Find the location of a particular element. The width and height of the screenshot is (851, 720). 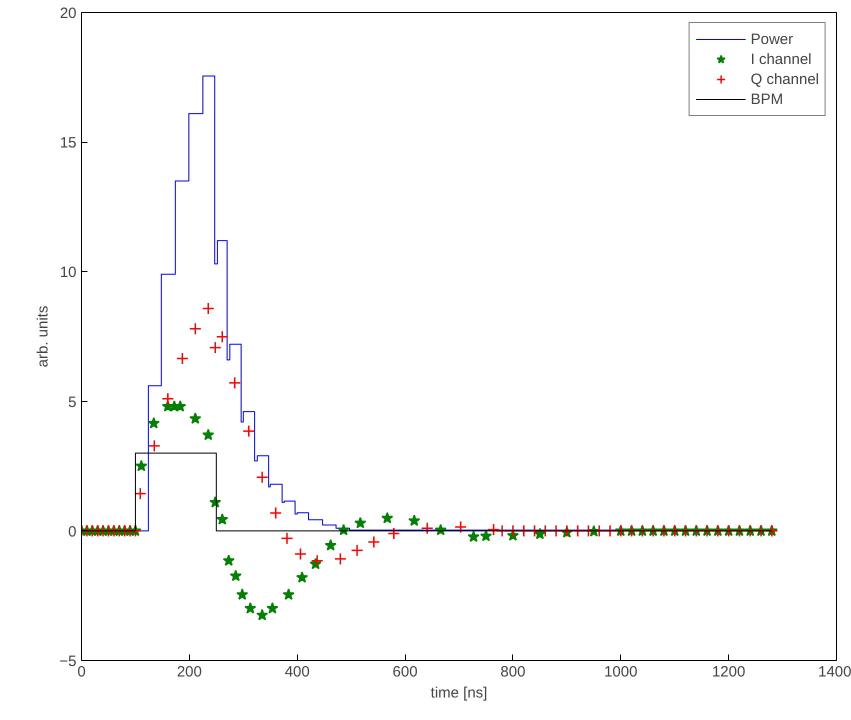

legend-label: I channel is located at coordinates (781, 59).